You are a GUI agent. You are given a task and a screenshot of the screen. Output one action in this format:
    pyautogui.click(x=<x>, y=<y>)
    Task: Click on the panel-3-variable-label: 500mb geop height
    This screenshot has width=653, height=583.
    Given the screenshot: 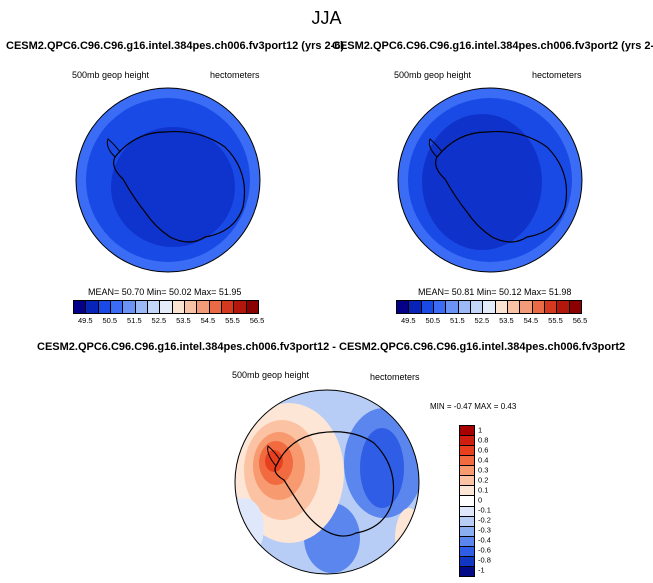 What is the action you would take?
    pyautogui.click(x=271, y=375)
    